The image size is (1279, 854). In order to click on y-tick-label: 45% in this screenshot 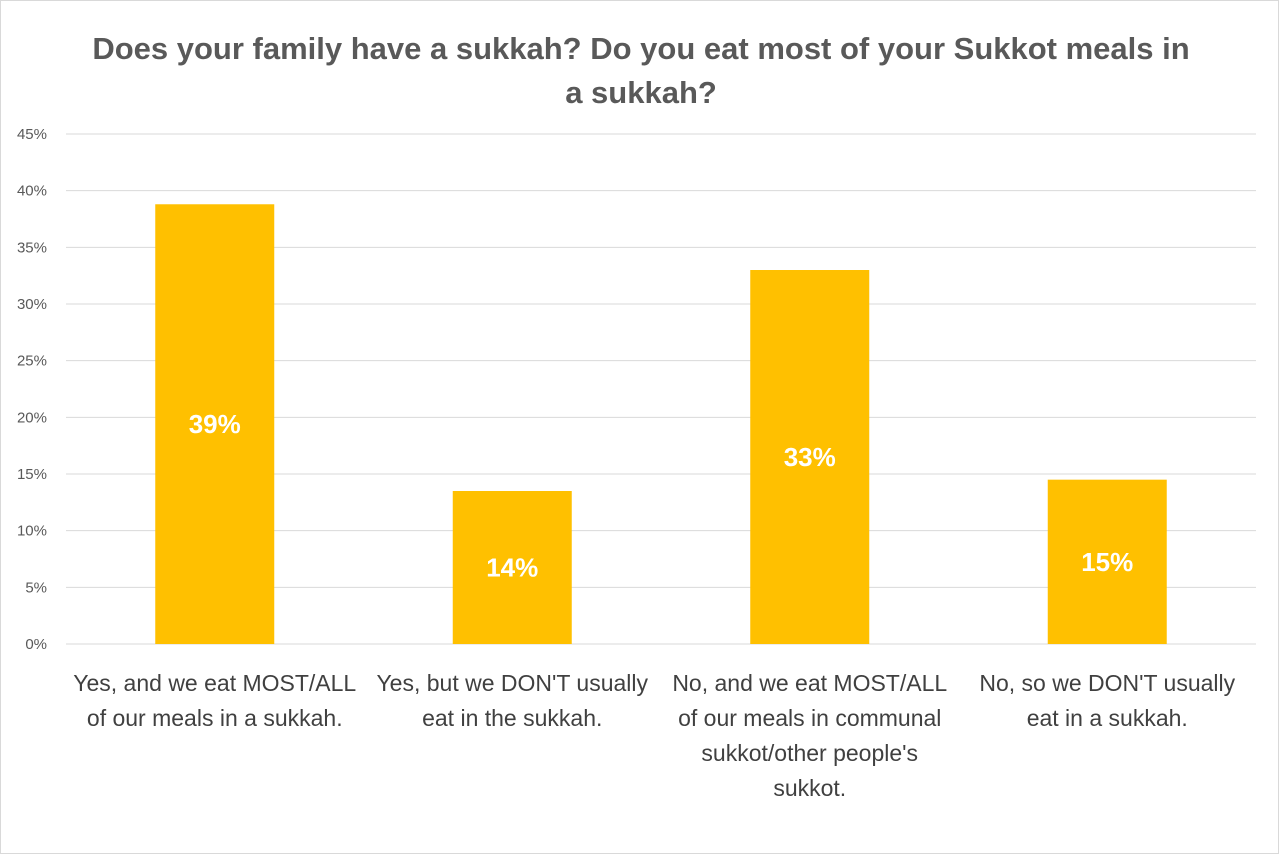, I will do `click(32, 134)`.